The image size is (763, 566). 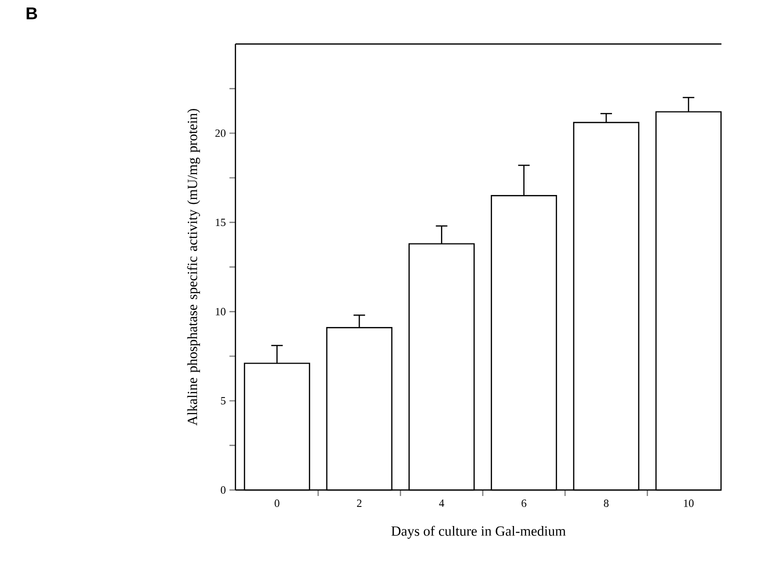 I want to click on y-tick-label: 5, so click(x=223, y=400).